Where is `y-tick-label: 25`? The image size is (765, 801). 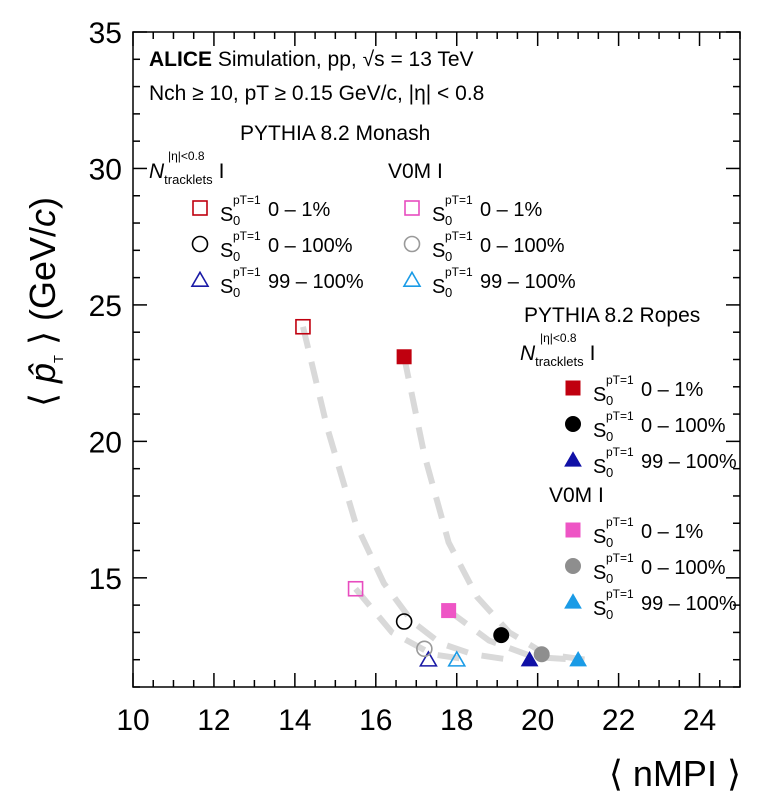 y-tick-label: 25 is located at coordinates (105, 306).